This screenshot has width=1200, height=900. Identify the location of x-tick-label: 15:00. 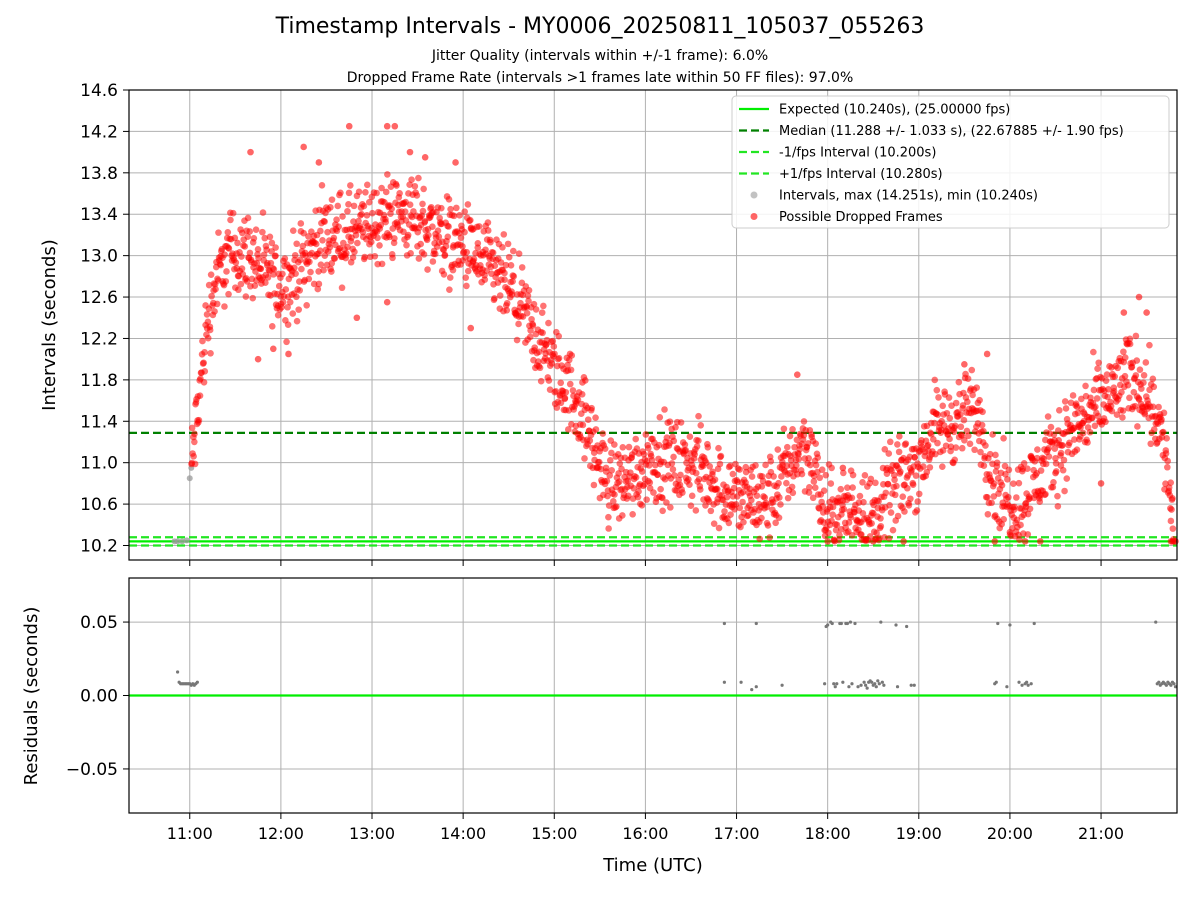
(554, 833).